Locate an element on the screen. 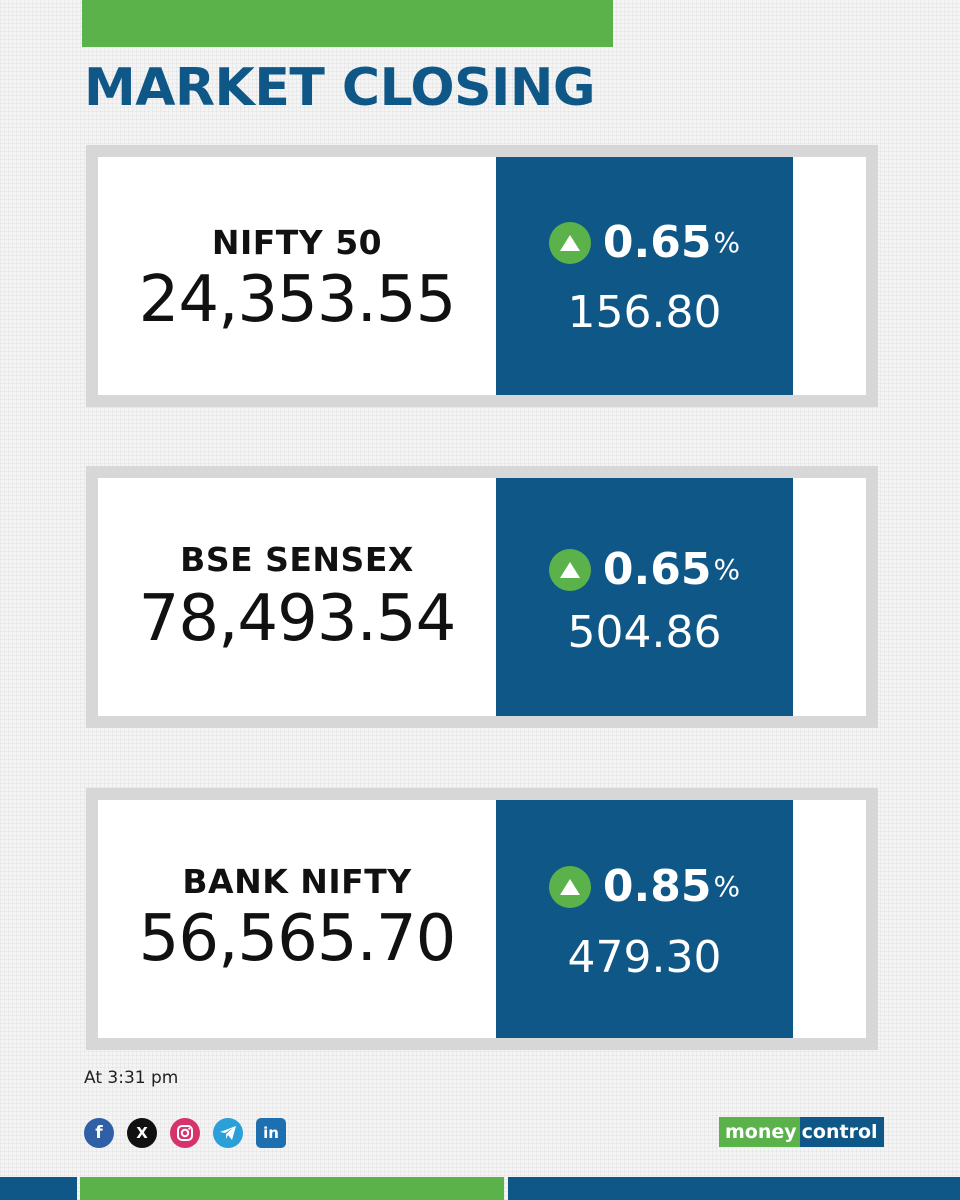  change-points: 504.86 is located at coordinates (644, 632).